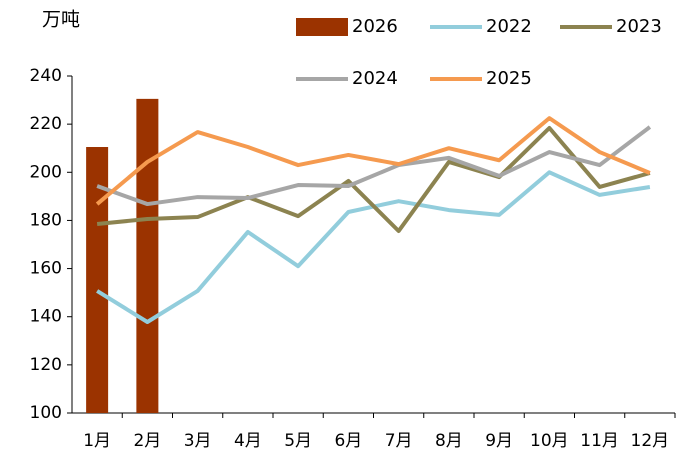  What do you see at coordinates (599, 441) in the screenshot?
I see `x-tick-label: 11月` at bounding box center [599, 441].